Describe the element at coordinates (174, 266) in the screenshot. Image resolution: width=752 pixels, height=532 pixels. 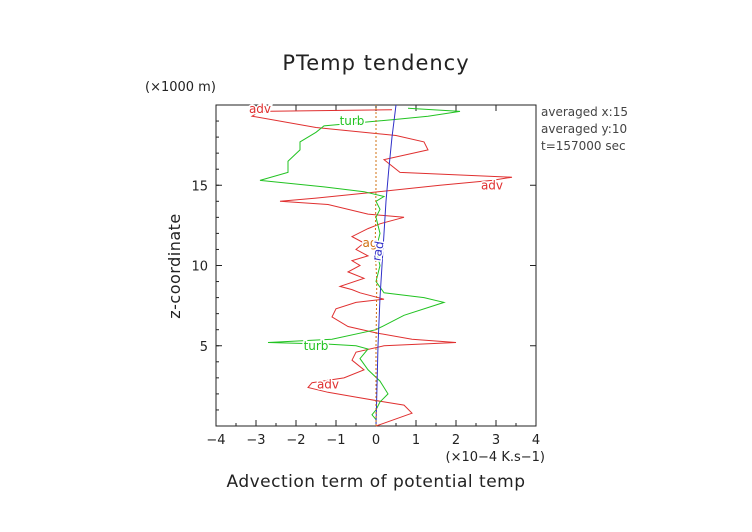
I see `y-axis-title: z-coordinate` at that location.